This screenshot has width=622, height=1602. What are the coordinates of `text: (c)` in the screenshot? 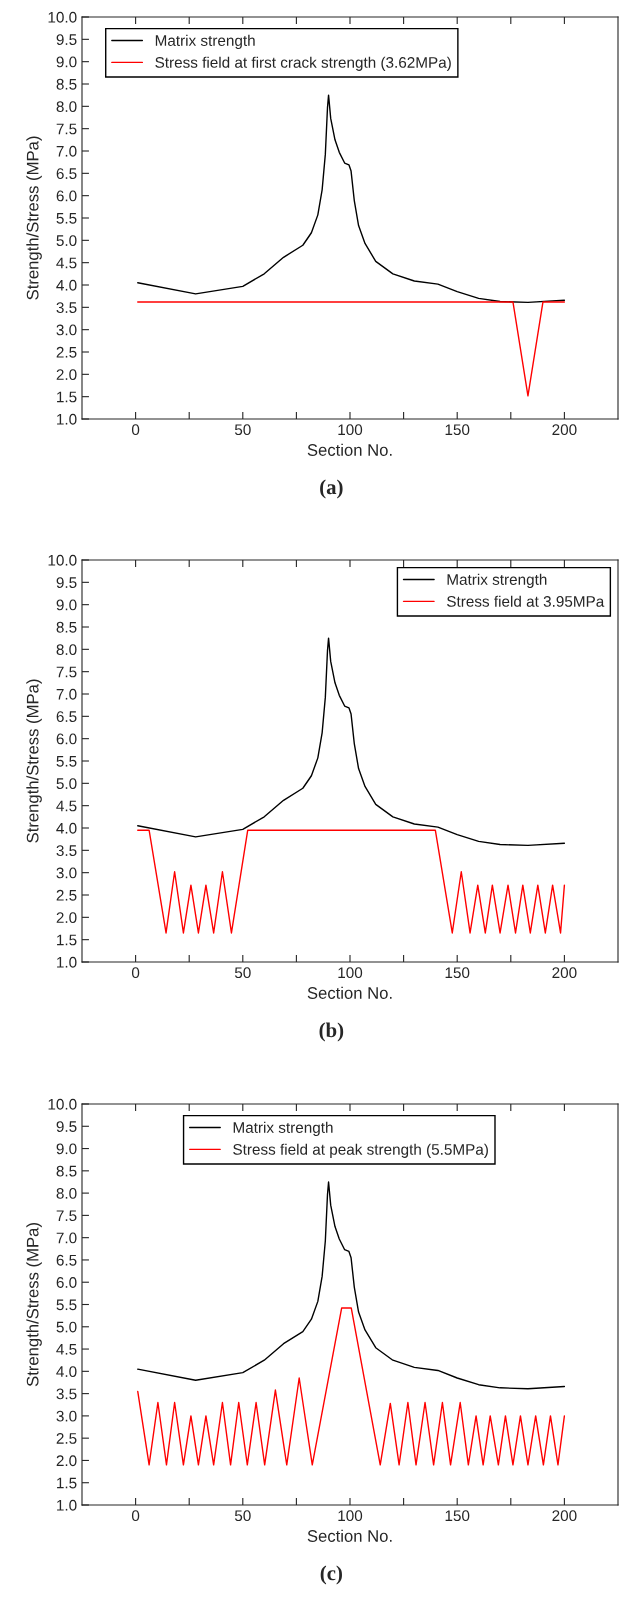 It's located at (331, 1575).